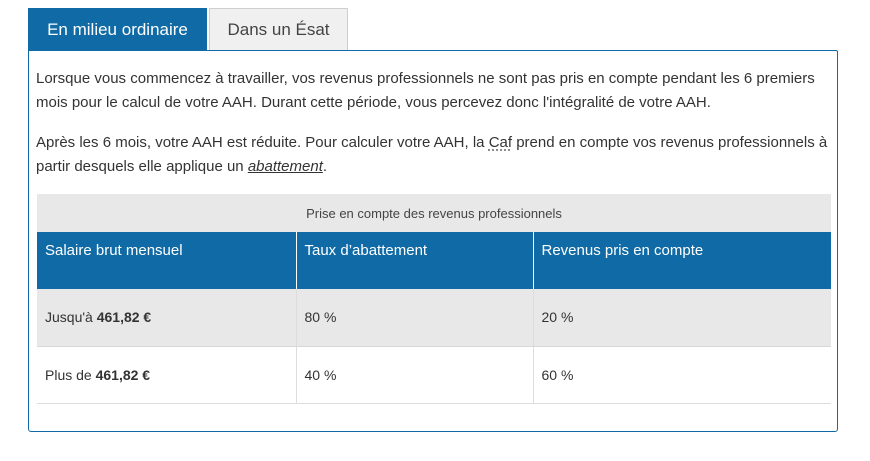 The height and width of the screenshot is (461, 870). Describe the element at coordinates (500, 142) in the screenshot. I see `caf-abbreviation: Caf` at that location.